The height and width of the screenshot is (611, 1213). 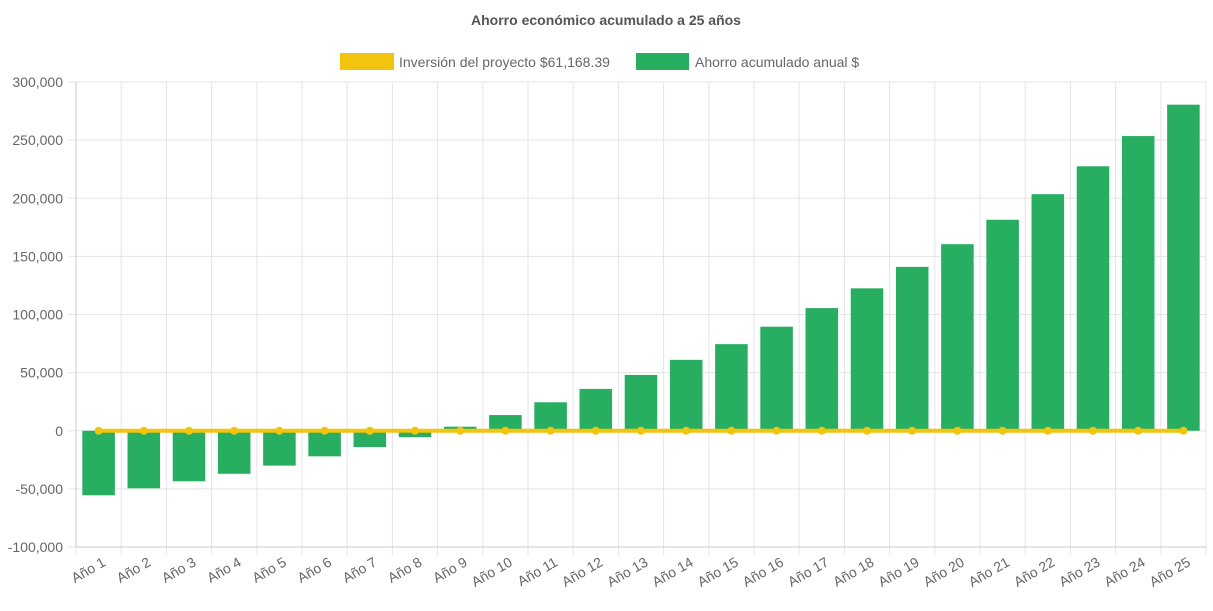 I want to click on legend-item-ahorro: Ahorro acumulado anual $, so click(x=747, y=61).